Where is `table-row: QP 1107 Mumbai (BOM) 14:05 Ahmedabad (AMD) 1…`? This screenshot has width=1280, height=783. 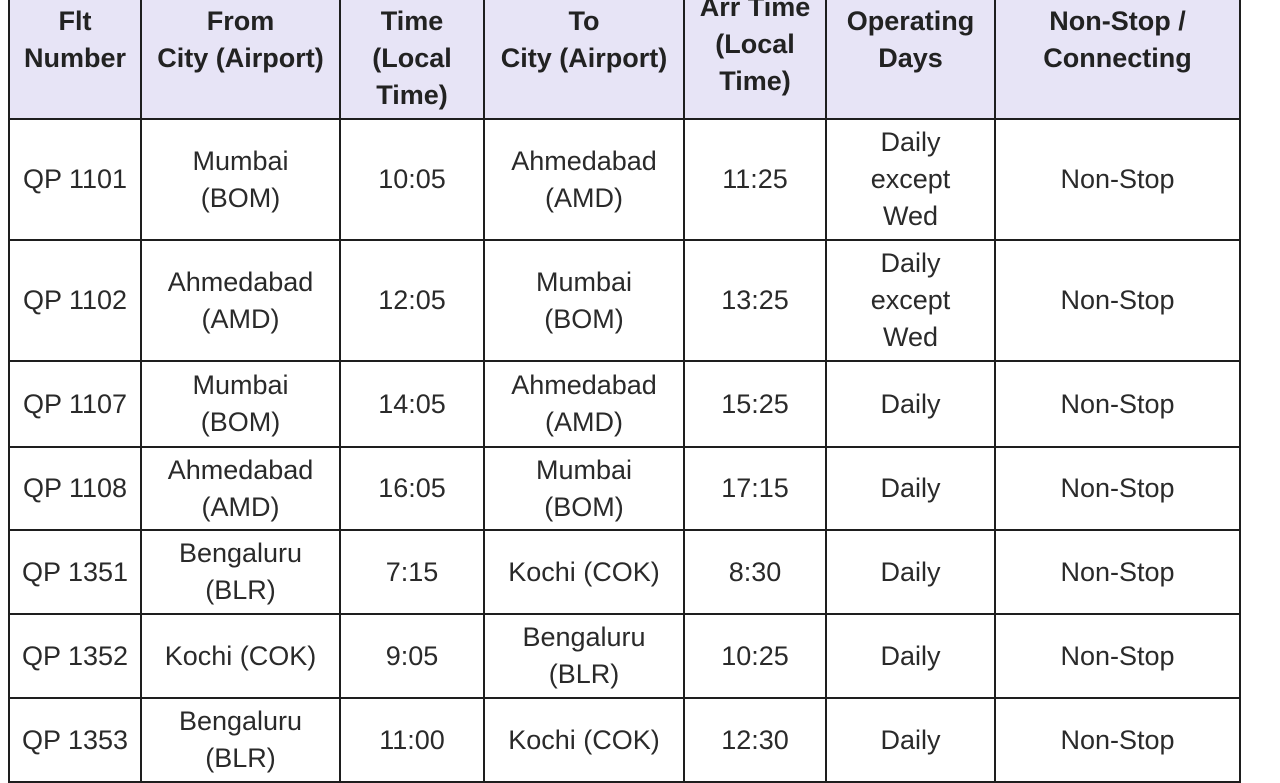
table-row: QP 1107 Mumbai (BOM) 14:05 Ahmedabad (AMD) 1… is located at coordinates (624, 404).